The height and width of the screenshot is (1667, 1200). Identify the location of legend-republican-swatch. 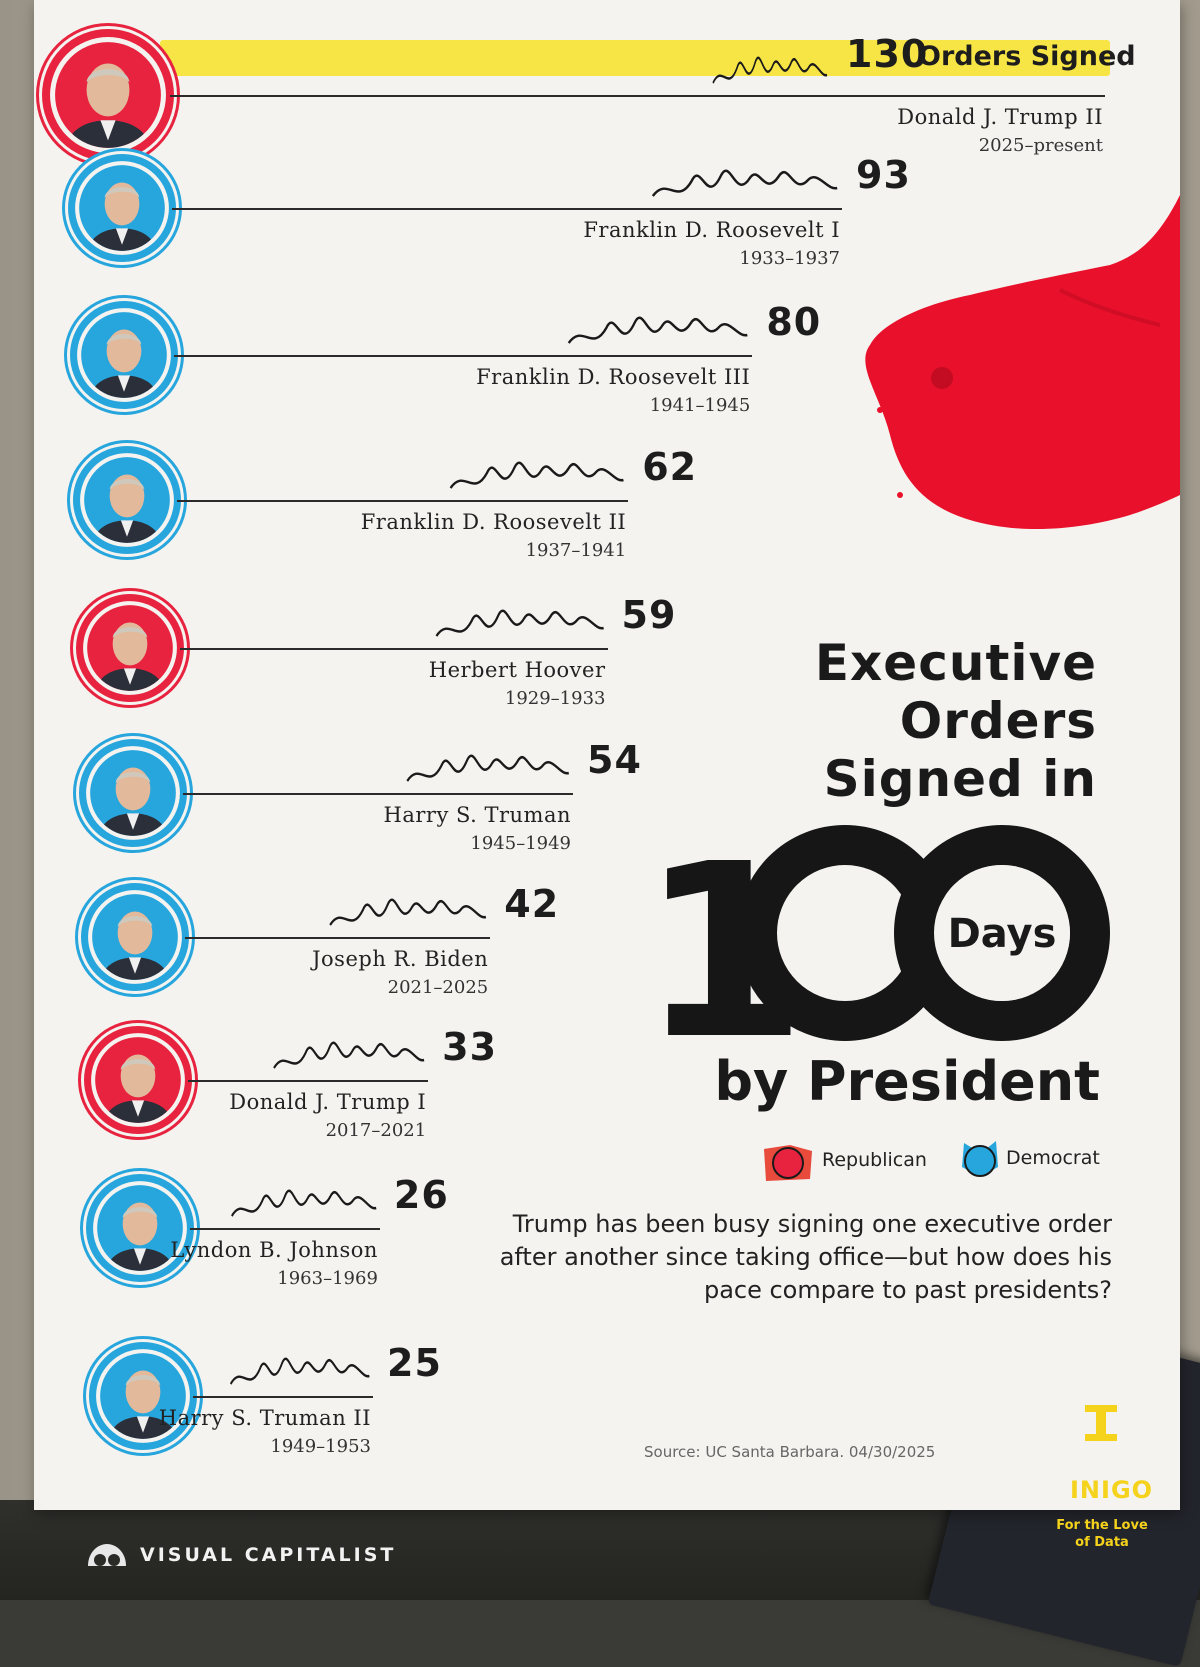
(788, 1163).